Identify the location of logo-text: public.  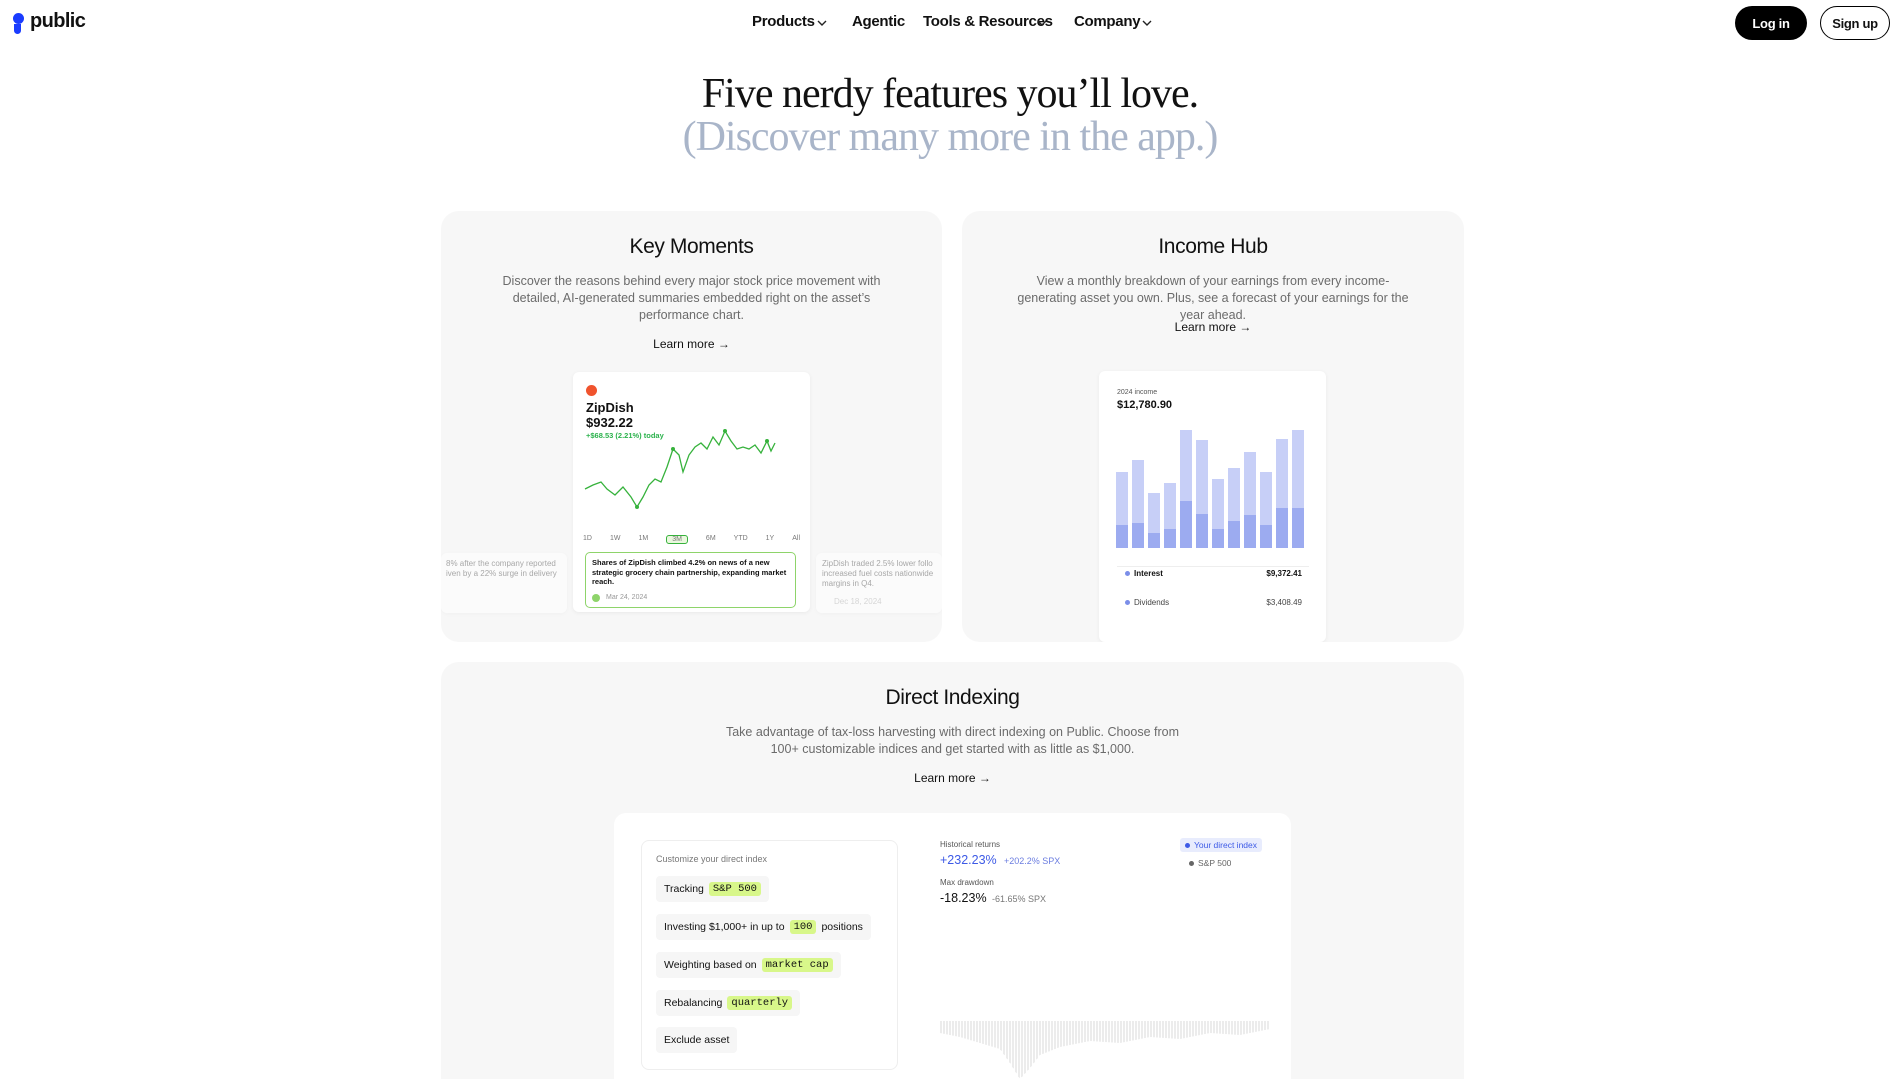
(58, 21).